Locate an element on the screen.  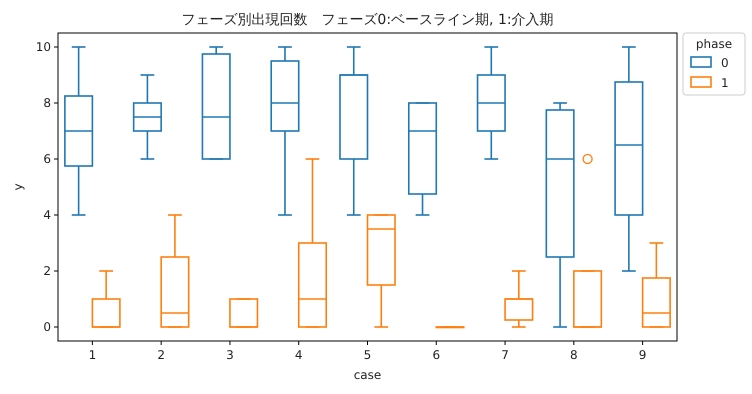
x-tick-label: 1 is located at coordinates (92, 355).